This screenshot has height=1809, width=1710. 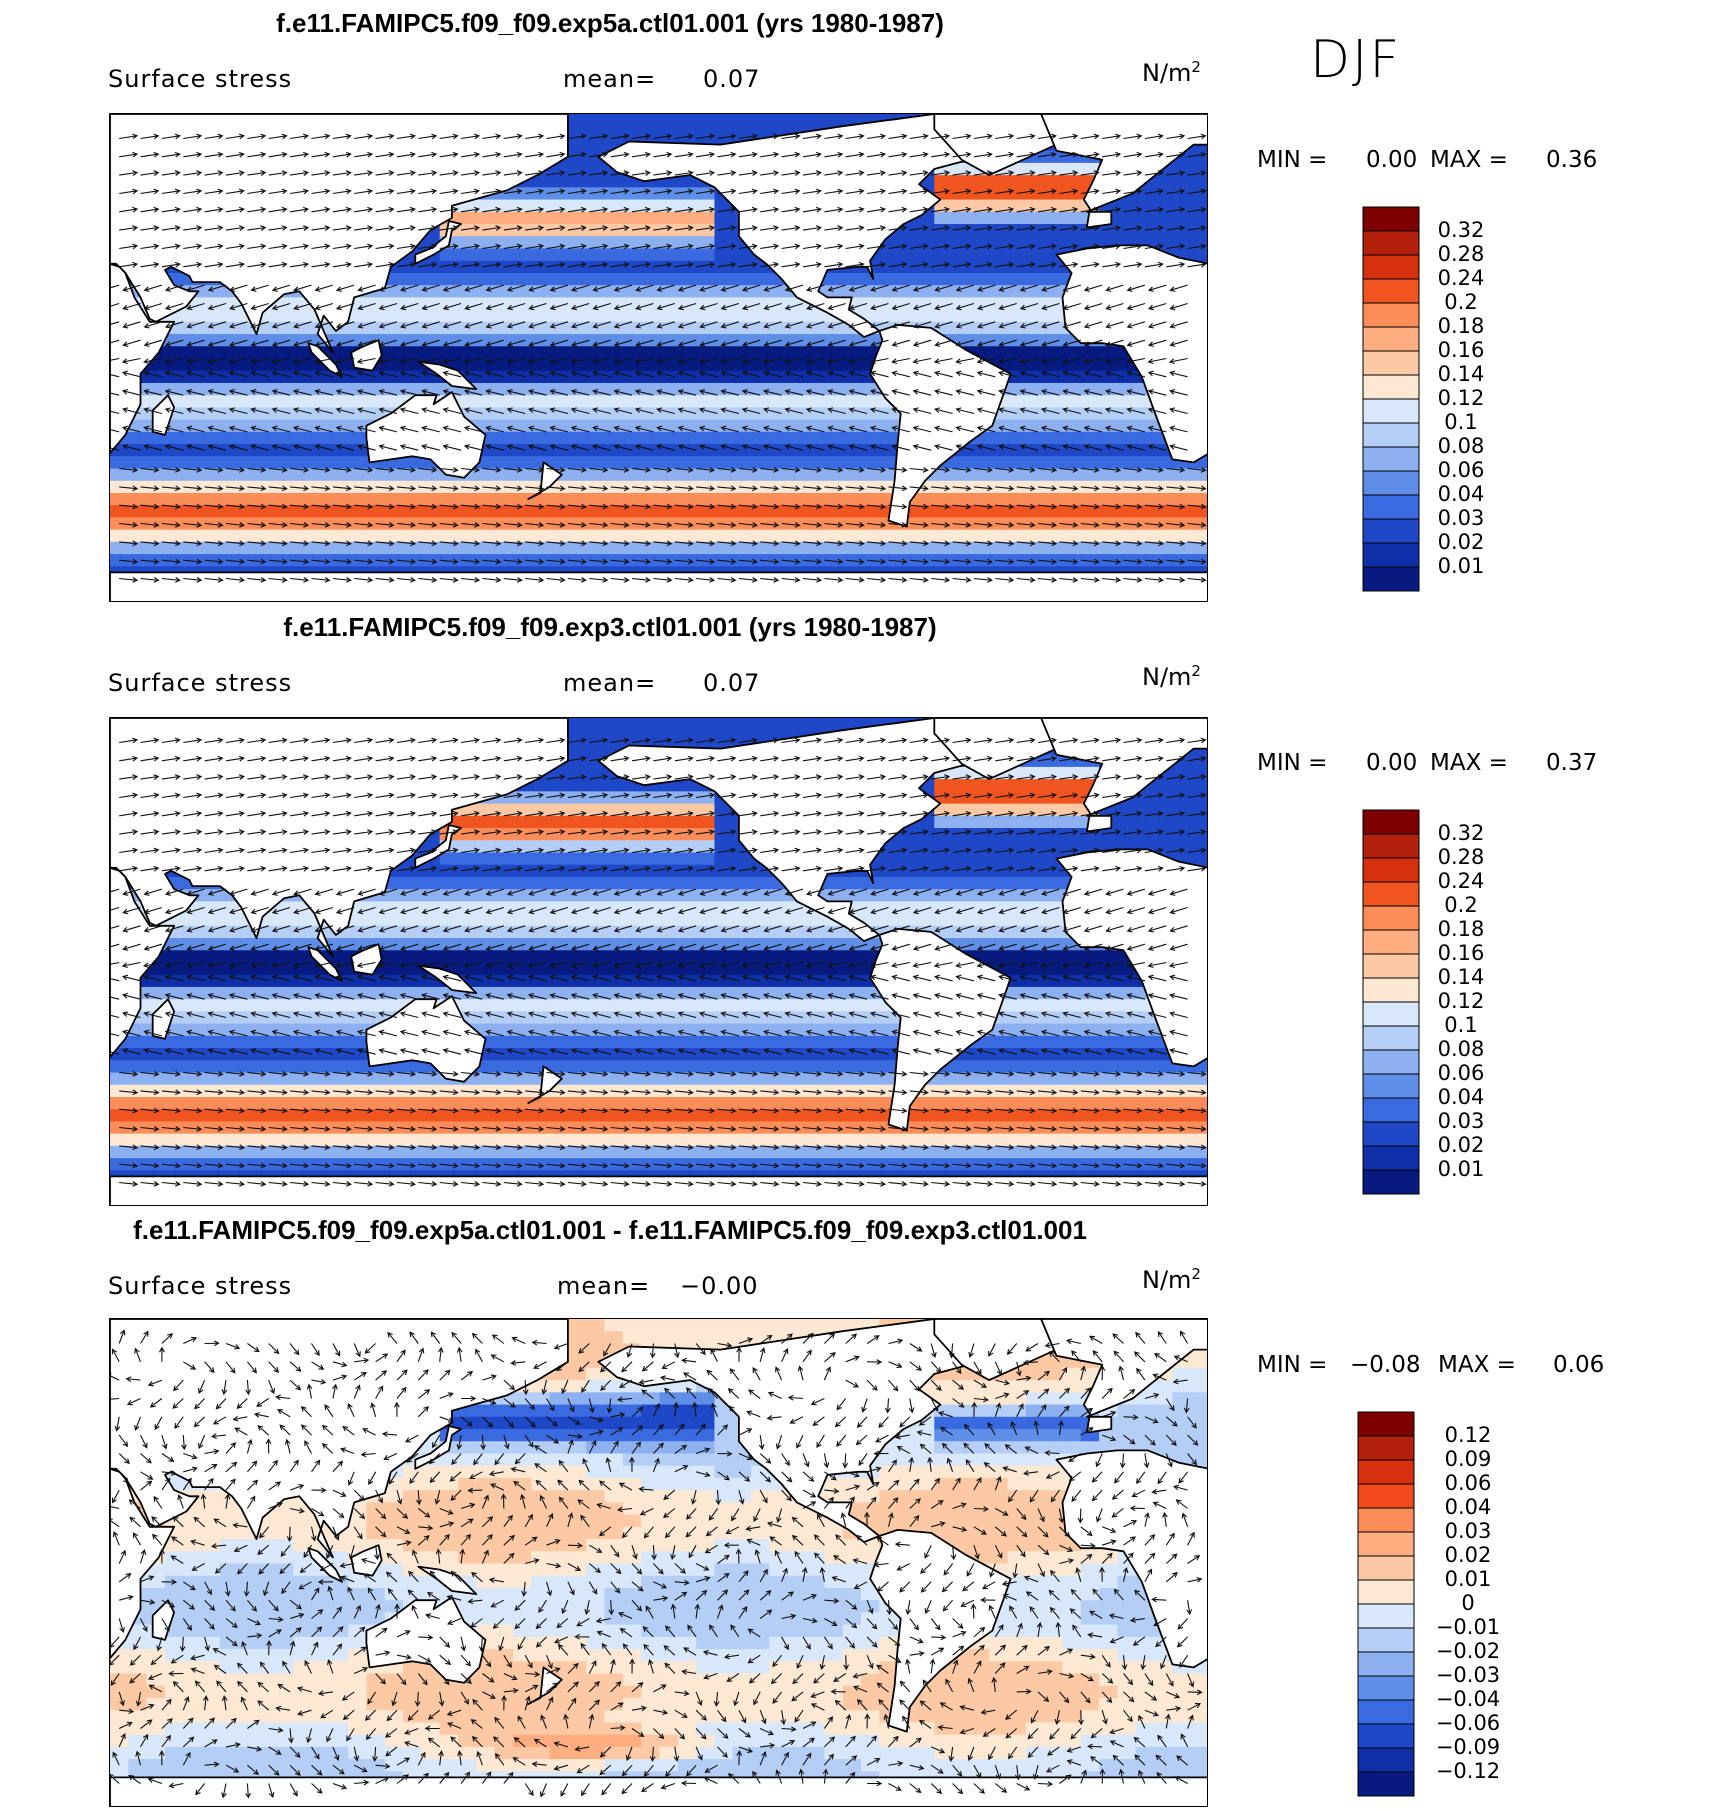 What do you see at coordinates (1469, 160) in the screenshot?
I see `panel1-max-label: MAX =` at bounding box center [1469, 160].